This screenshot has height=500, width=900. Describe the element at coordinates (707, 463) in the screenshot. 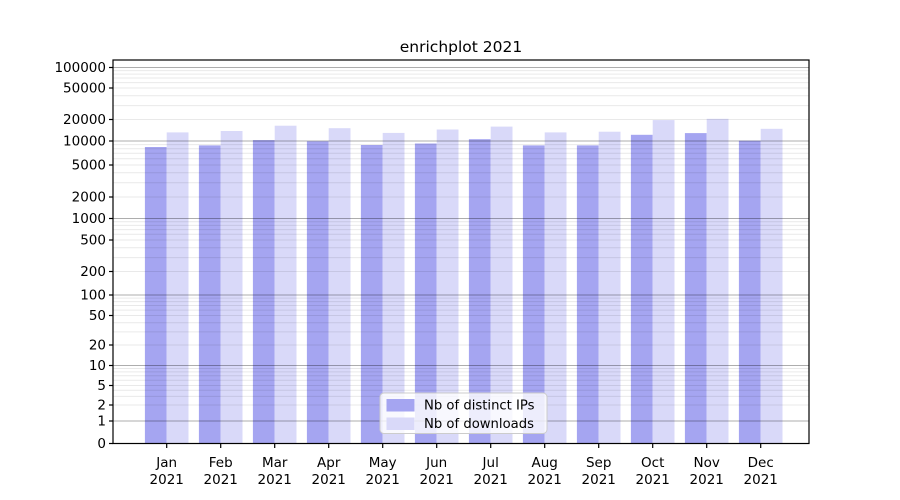

I see `x-tick-label-month-nov: Nov` at that location.